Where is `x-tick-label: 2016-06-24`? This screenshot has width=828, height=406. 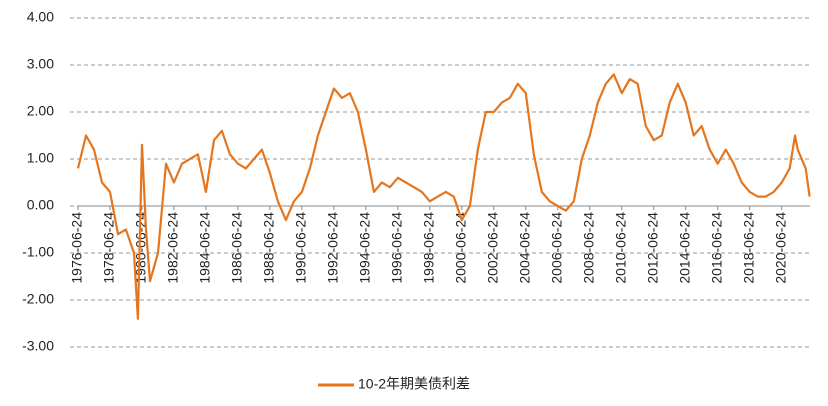 x-tick-label: 2016-06-24 is located at coordinates (716, 248).